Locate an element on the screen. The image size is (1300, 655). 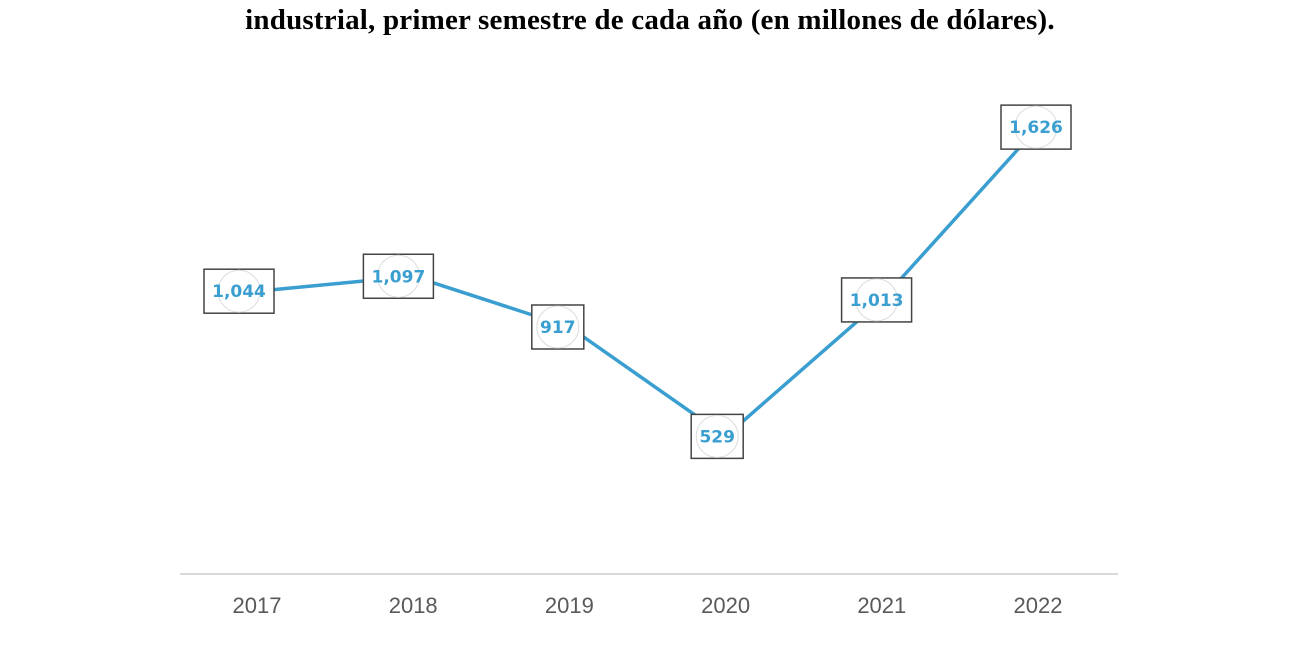
x-tick-label: 2022 is located at coordinates (1038, 605).